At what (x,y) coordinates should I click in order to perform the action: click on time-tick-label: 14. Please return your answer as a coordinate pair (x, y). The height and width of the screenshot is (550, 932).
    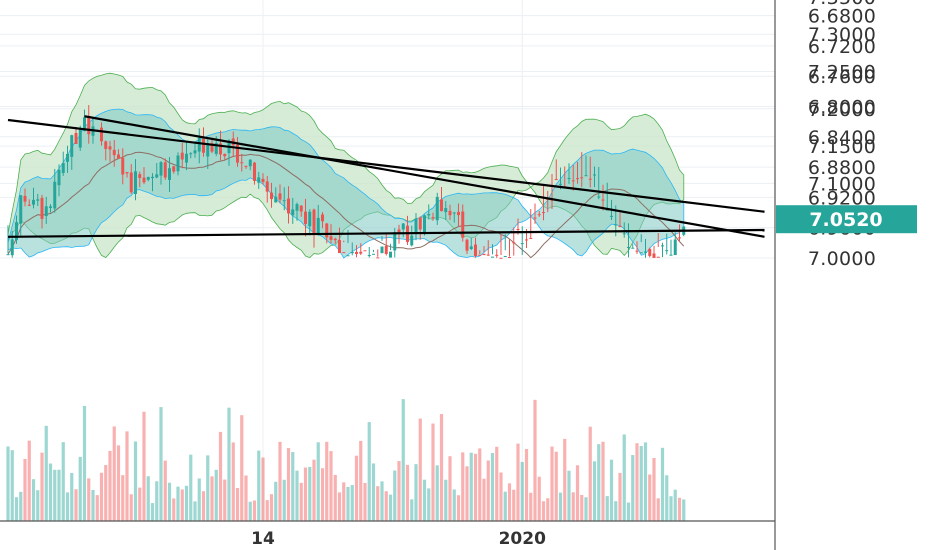
    Looking at the image, I should click on (263, 539).